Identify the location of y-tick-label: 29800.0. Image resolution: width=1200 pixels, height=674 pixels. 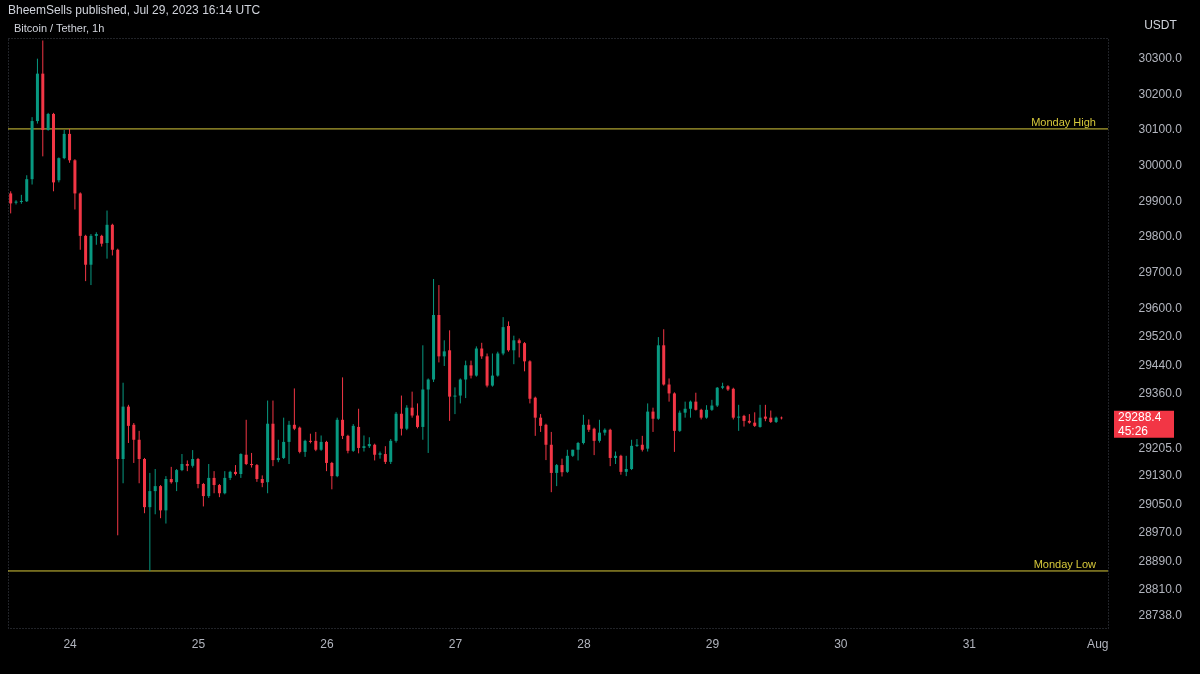
(1160, 236).